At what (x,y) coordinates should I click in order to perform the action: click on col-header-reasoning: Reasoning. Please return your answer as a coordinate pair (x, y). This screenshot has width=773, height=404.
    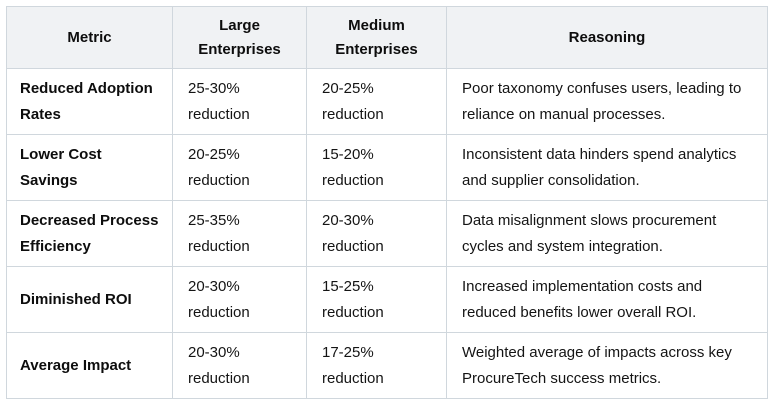
    Looking at the image, I should click on (607, 37).